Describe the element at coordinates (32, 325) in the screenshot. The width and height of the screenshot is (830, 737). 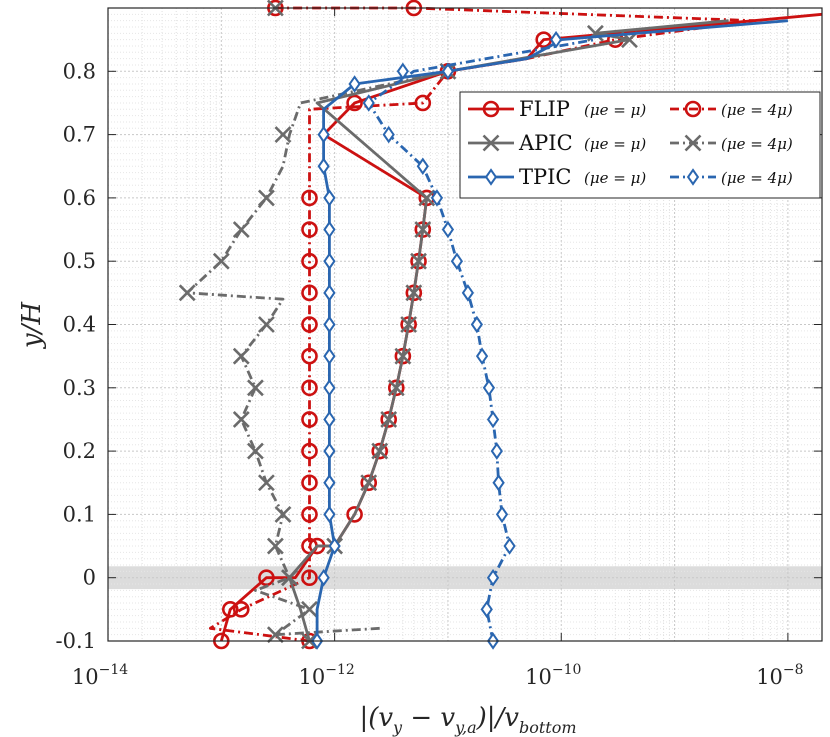
I see `y-axis-label: y/H` at that location.